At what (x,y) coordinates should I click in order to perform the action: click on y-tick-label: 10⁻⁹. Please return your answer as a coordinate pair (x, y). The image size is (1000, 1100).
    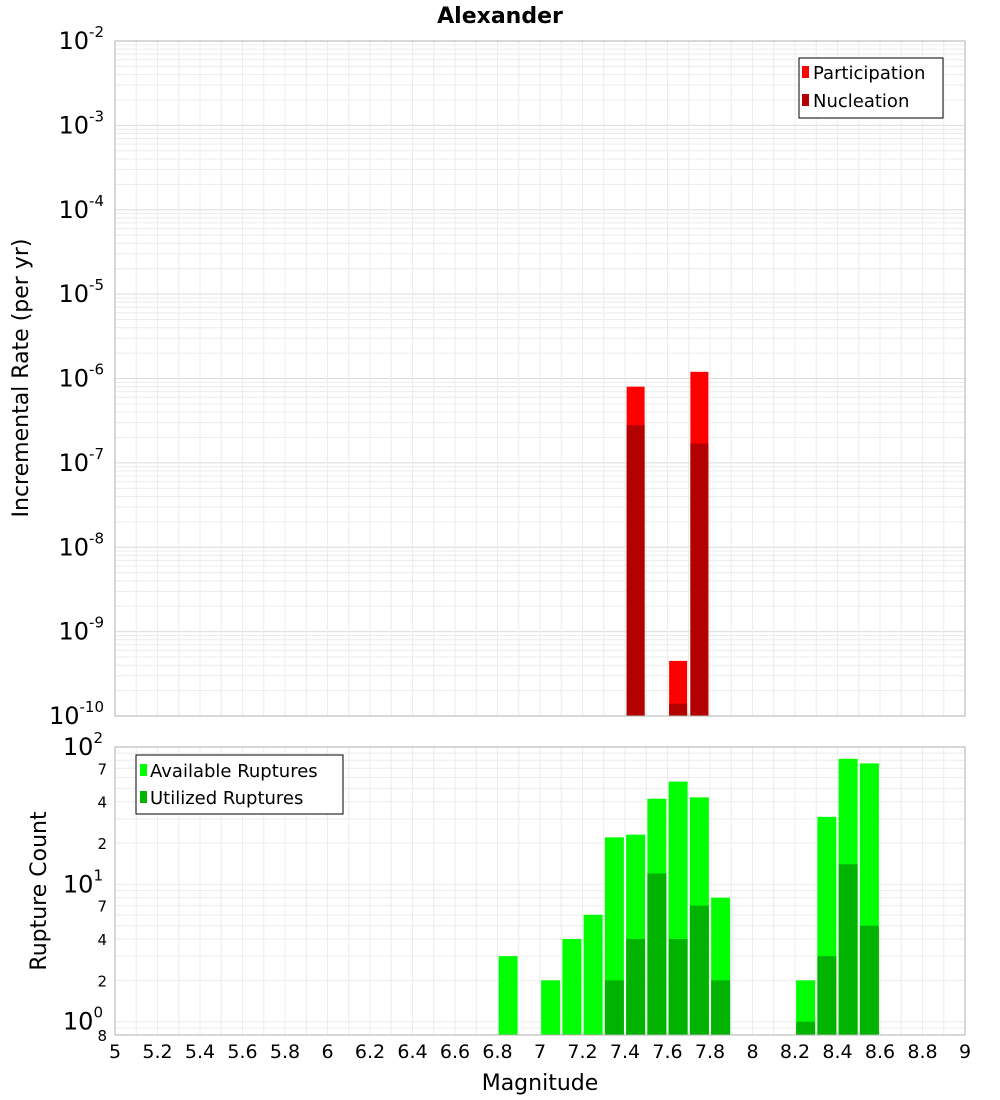
    Looking at the image, I should click on (81, 630).